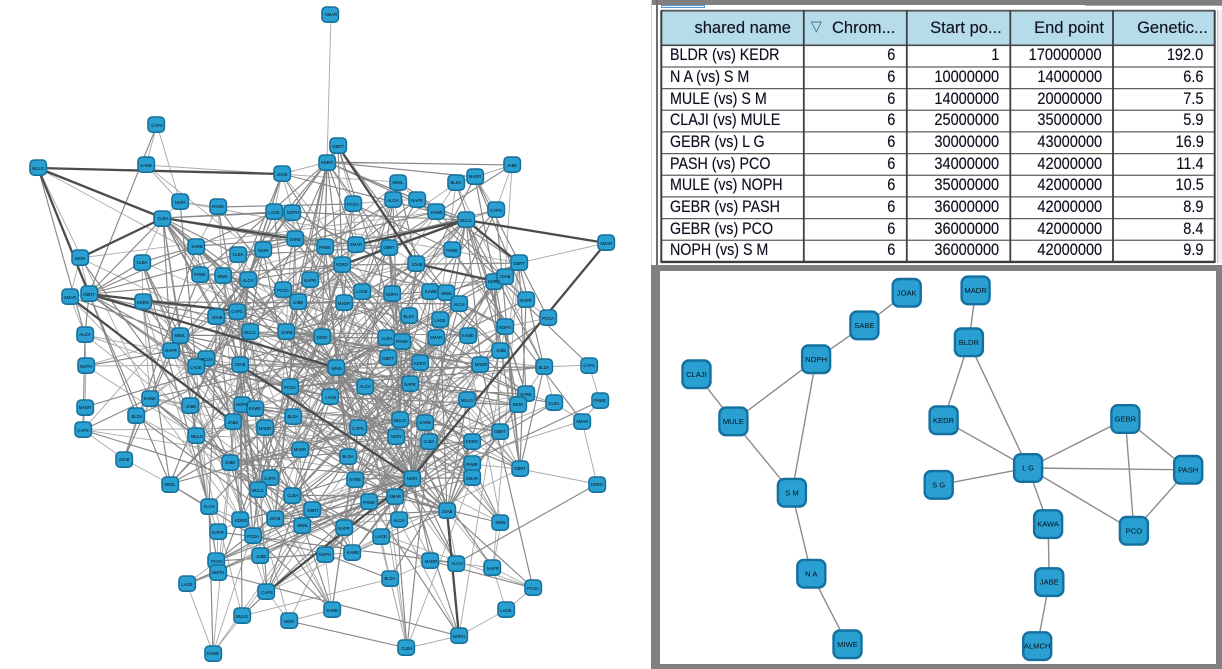  Describe the element at coordinates (1028, 468) in the screenshot. I see `svg-text: L G` at that location.